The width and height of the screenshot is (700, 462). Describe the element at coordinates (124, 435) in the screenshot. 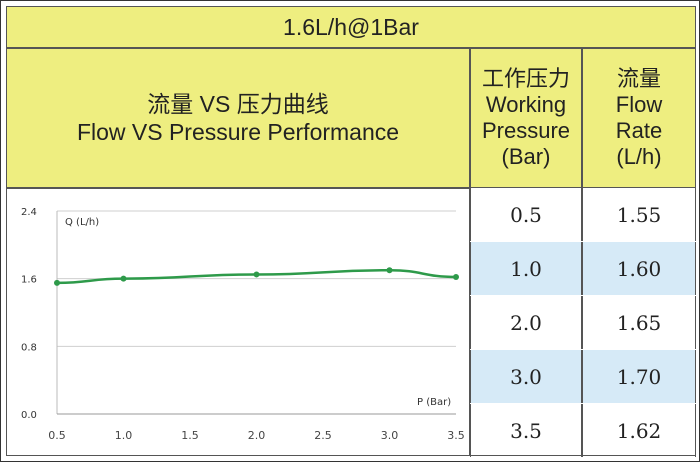

I see `x-tick-label: 1.0` at that location.